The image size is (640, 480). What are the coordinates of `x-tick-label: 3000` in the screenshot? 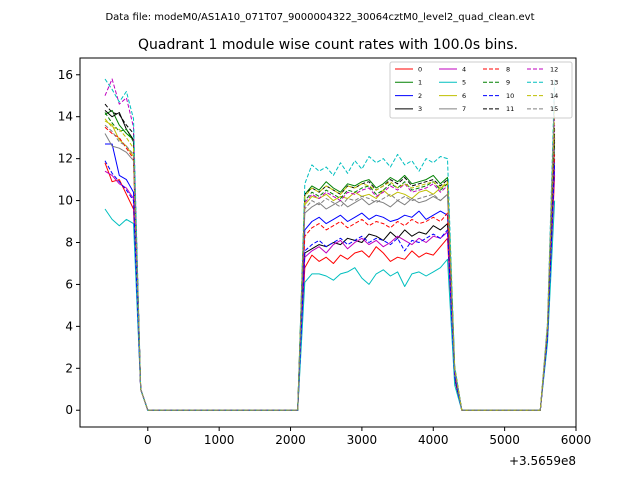 It's located at (362, 440).